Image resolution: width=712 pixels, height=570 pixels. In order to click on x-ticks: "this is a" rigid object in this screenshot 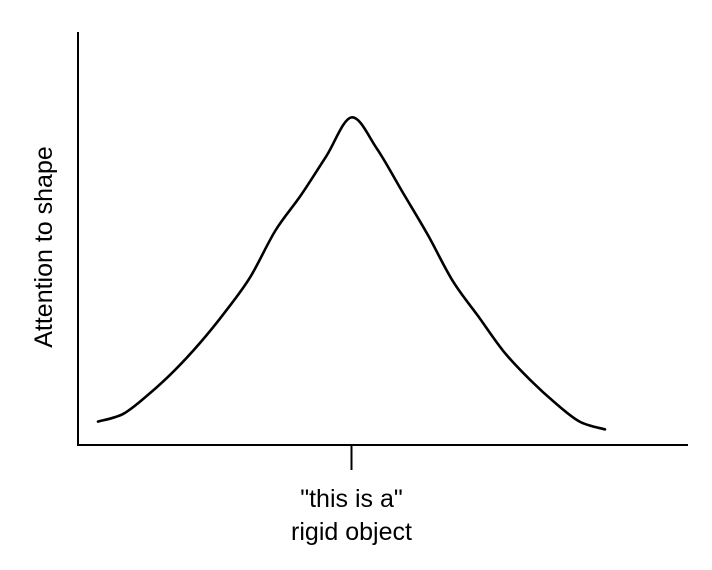, I will do `click(351, 495)`.